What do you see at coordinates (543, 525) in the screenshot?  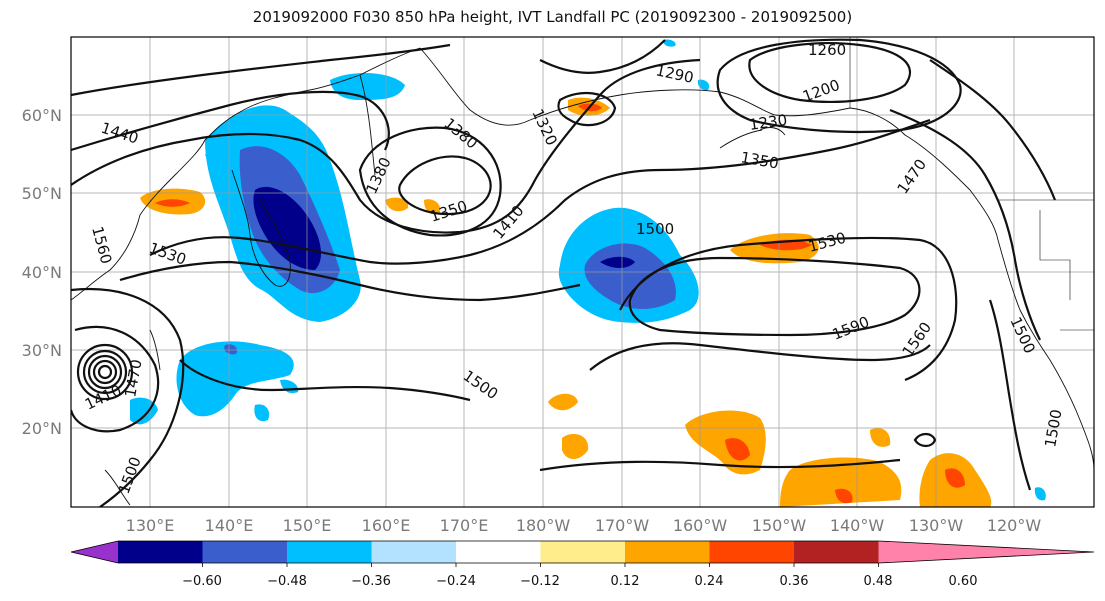 I see `lon-label: 180°W` at bounding box center [543, 525].